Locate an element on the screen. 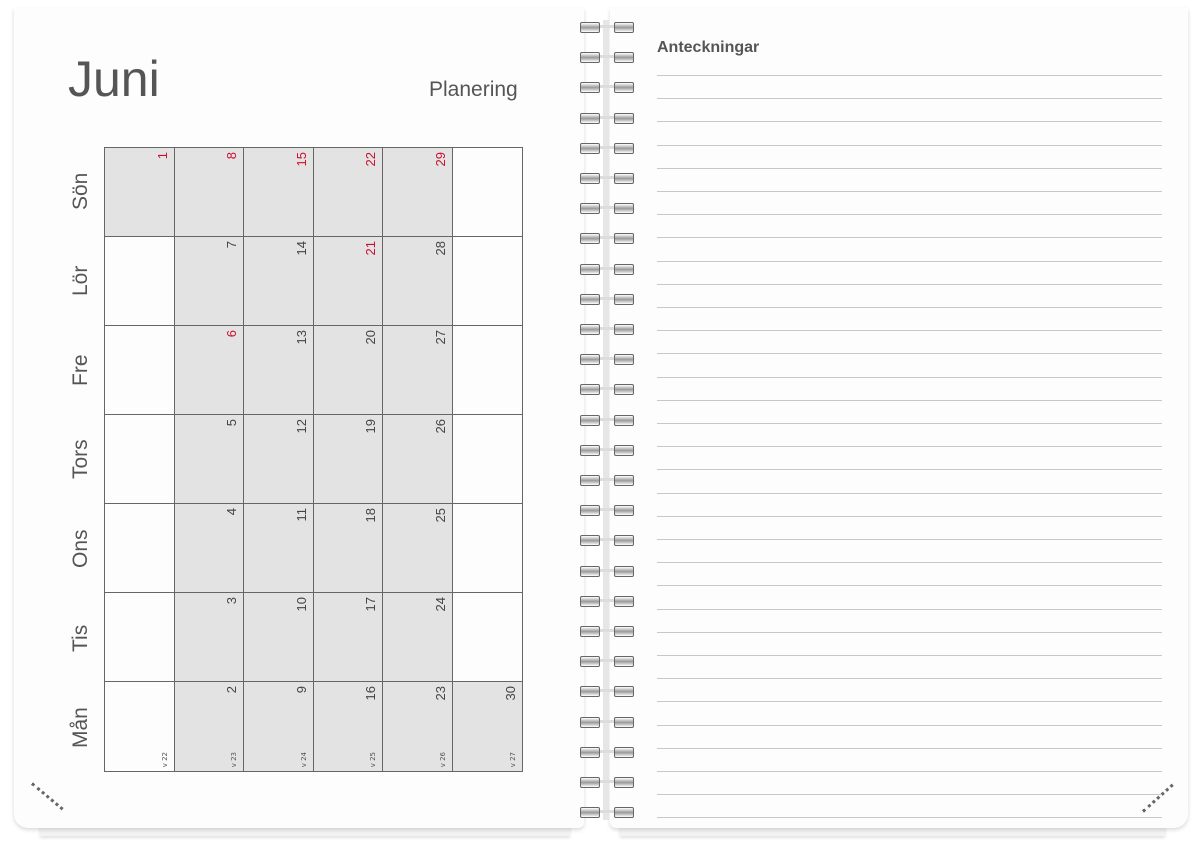  day-cell: 5 is located at coordinates (209, 459).